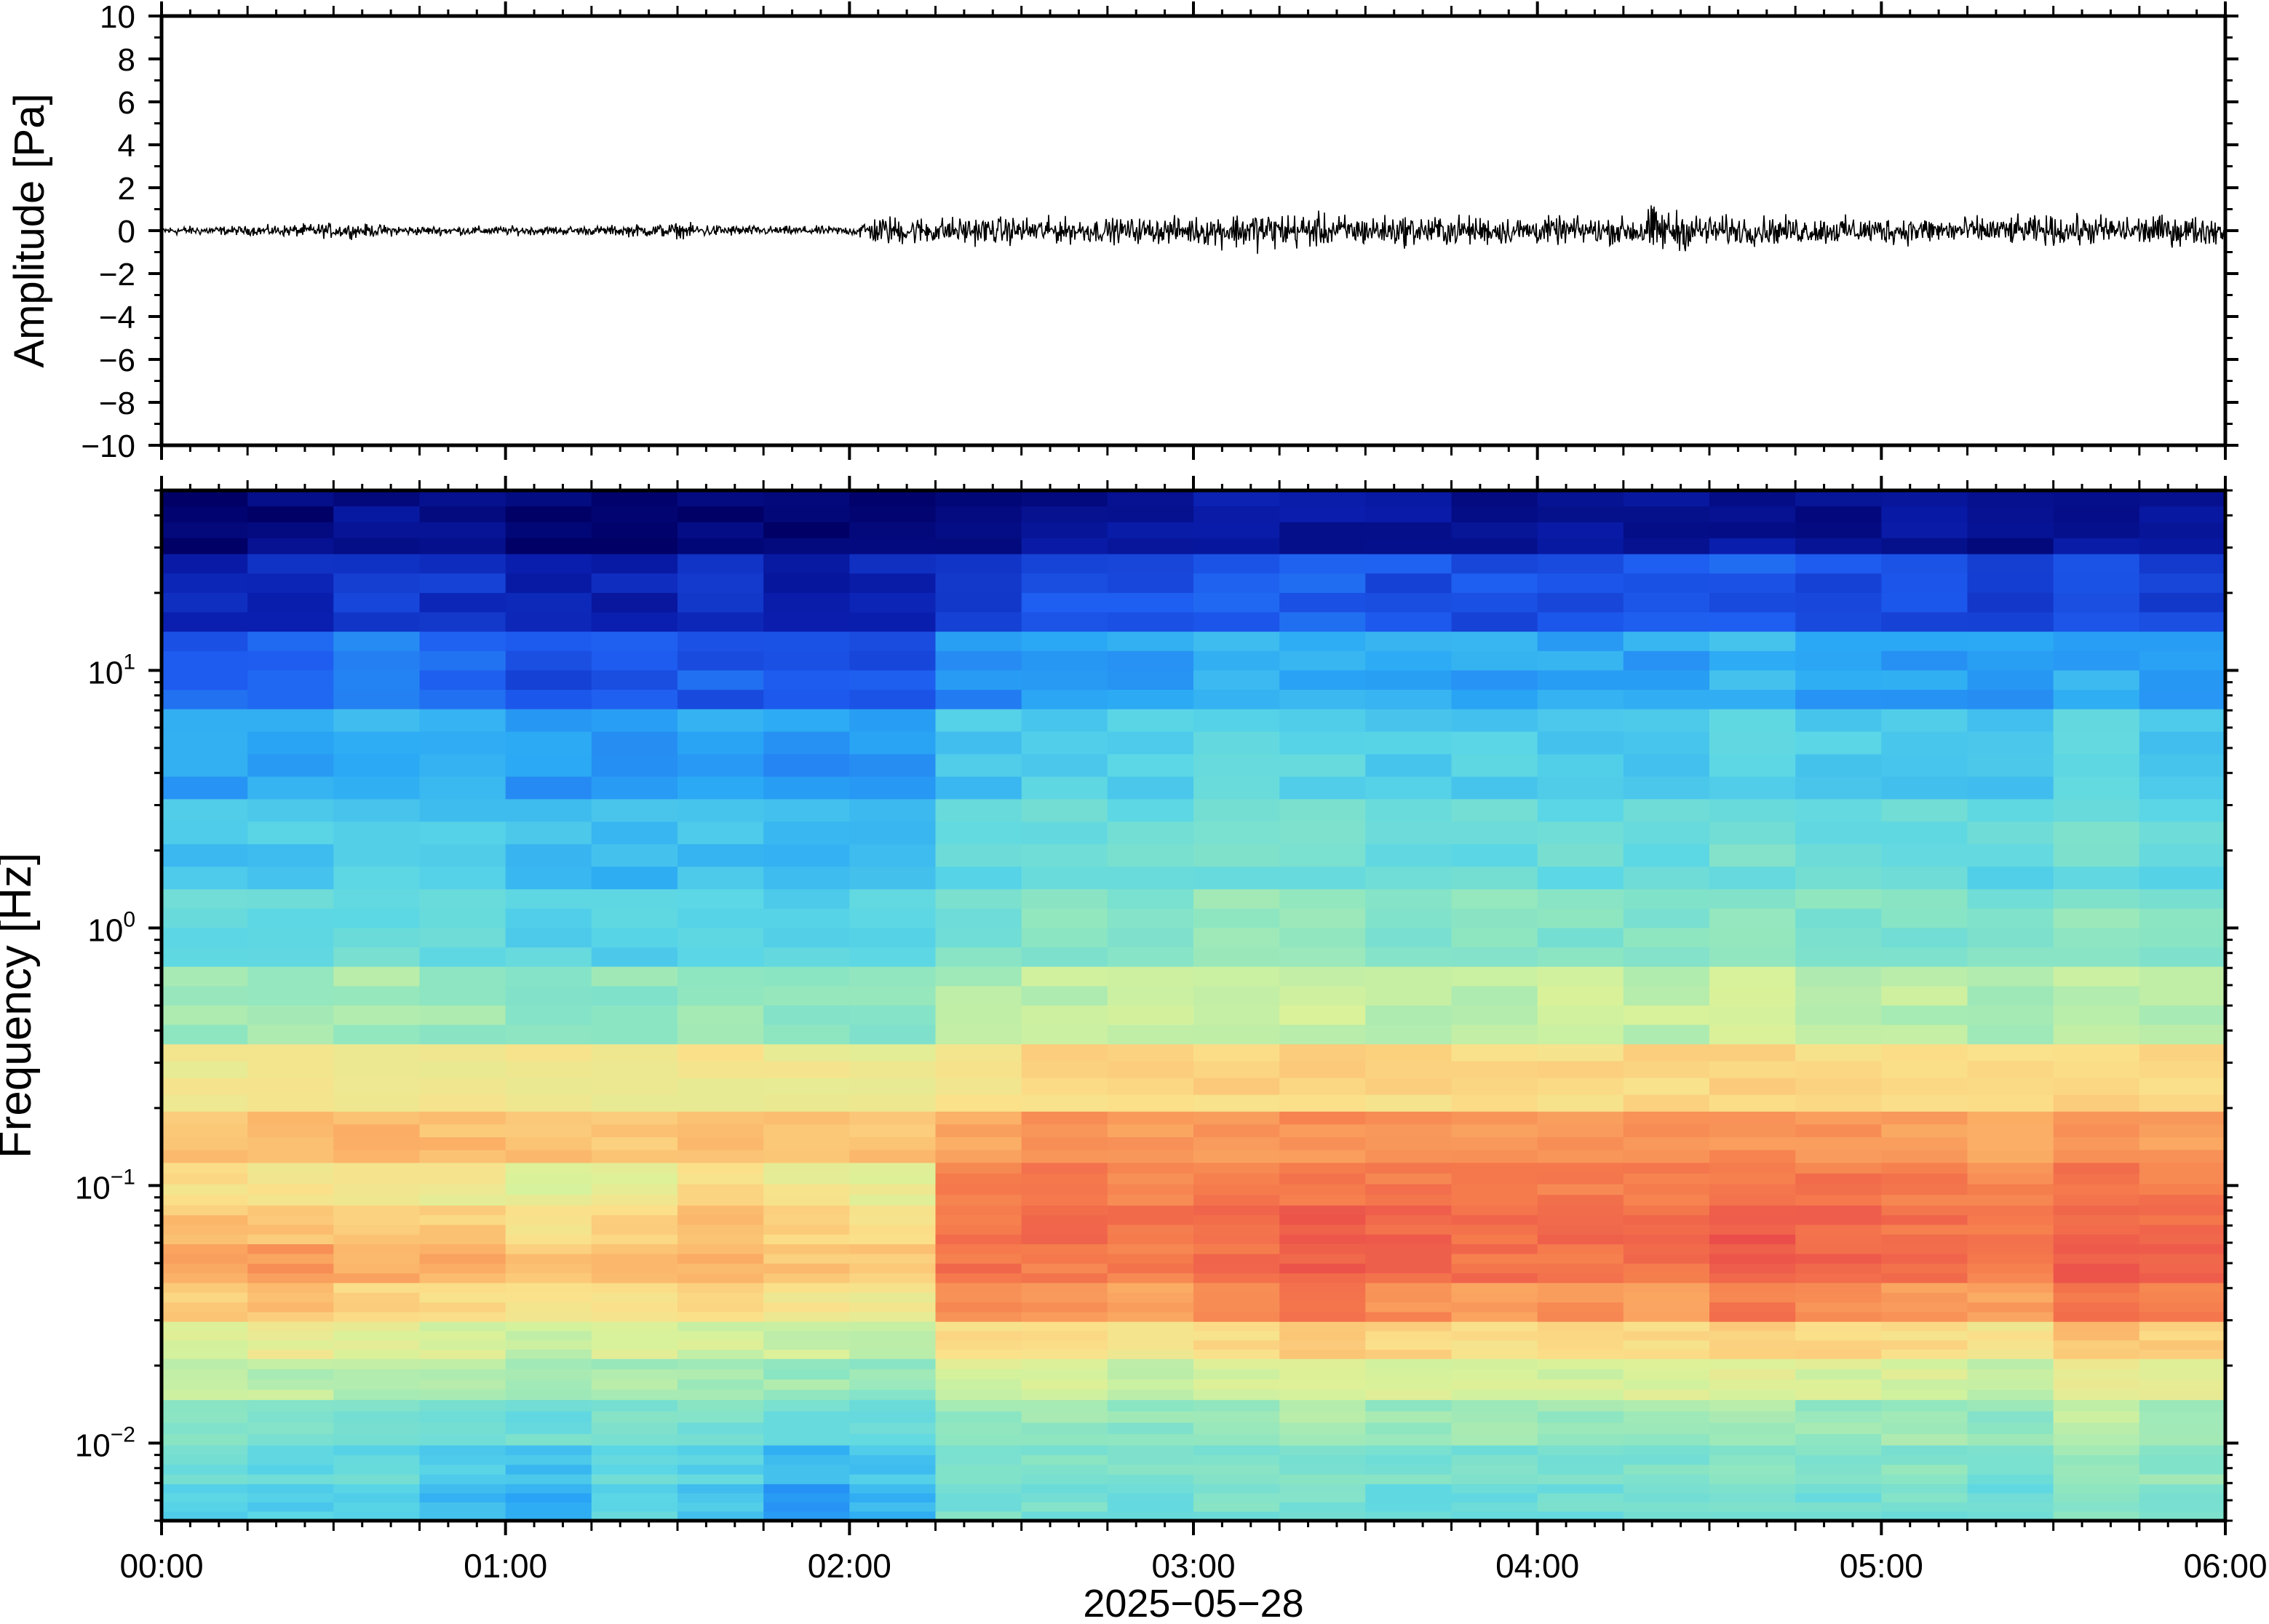 The width and height of the screenshot is (2269, 1624). I want to click on time-tick-label: 06:00, so click(2225, 1566).